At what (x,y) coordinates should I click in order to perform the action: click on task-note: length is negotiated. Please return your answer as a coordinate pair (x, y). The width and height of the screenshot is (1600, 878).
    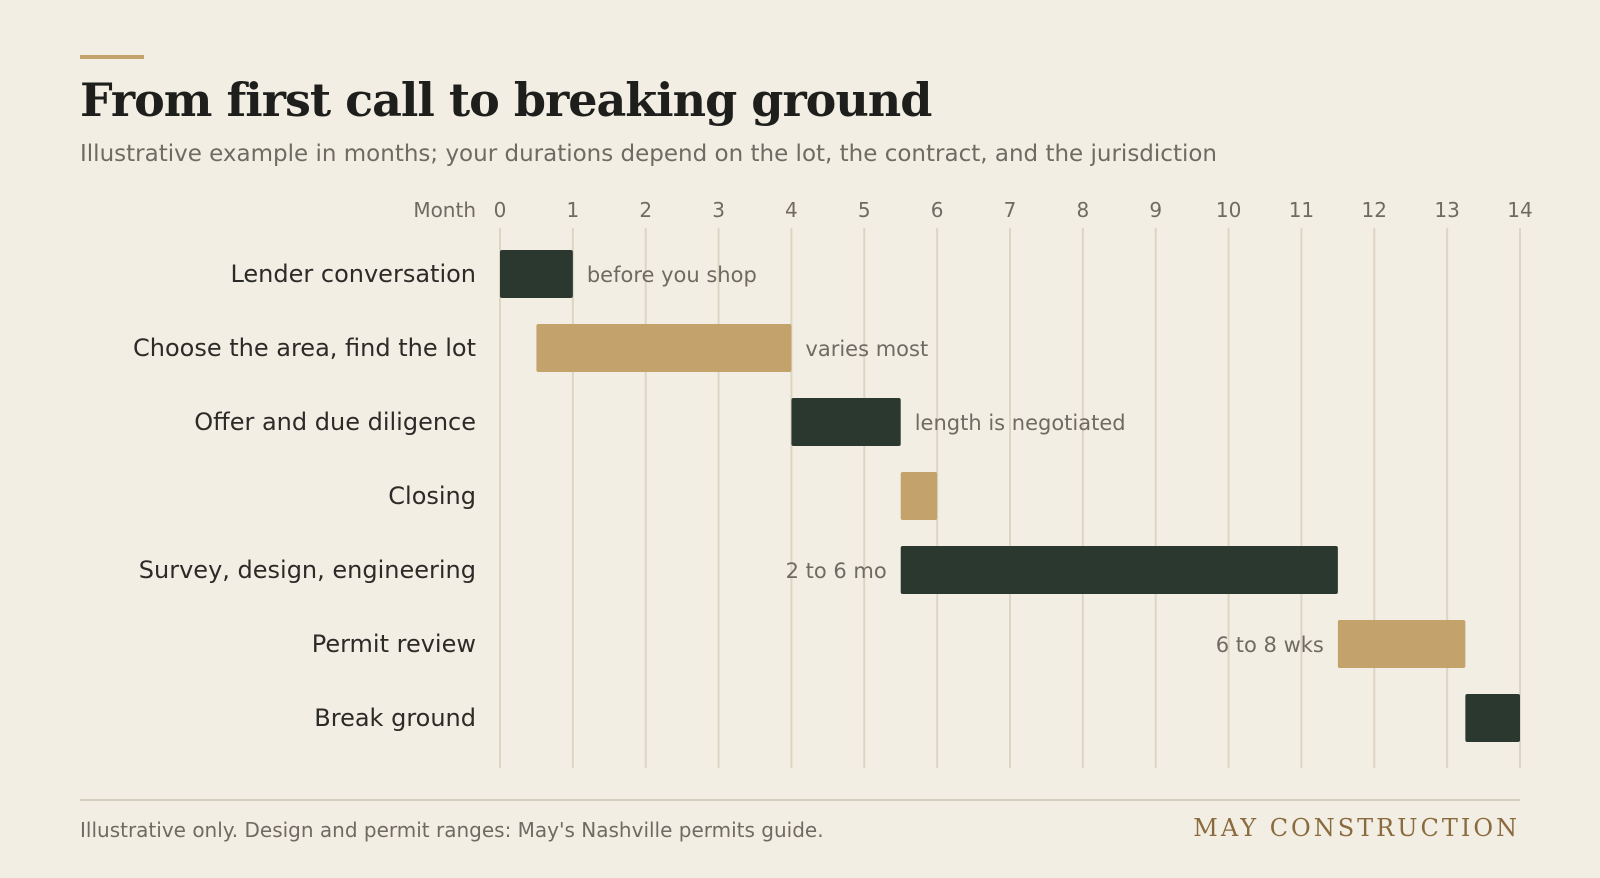
    Looking at the image, I should click on (1020, 423).